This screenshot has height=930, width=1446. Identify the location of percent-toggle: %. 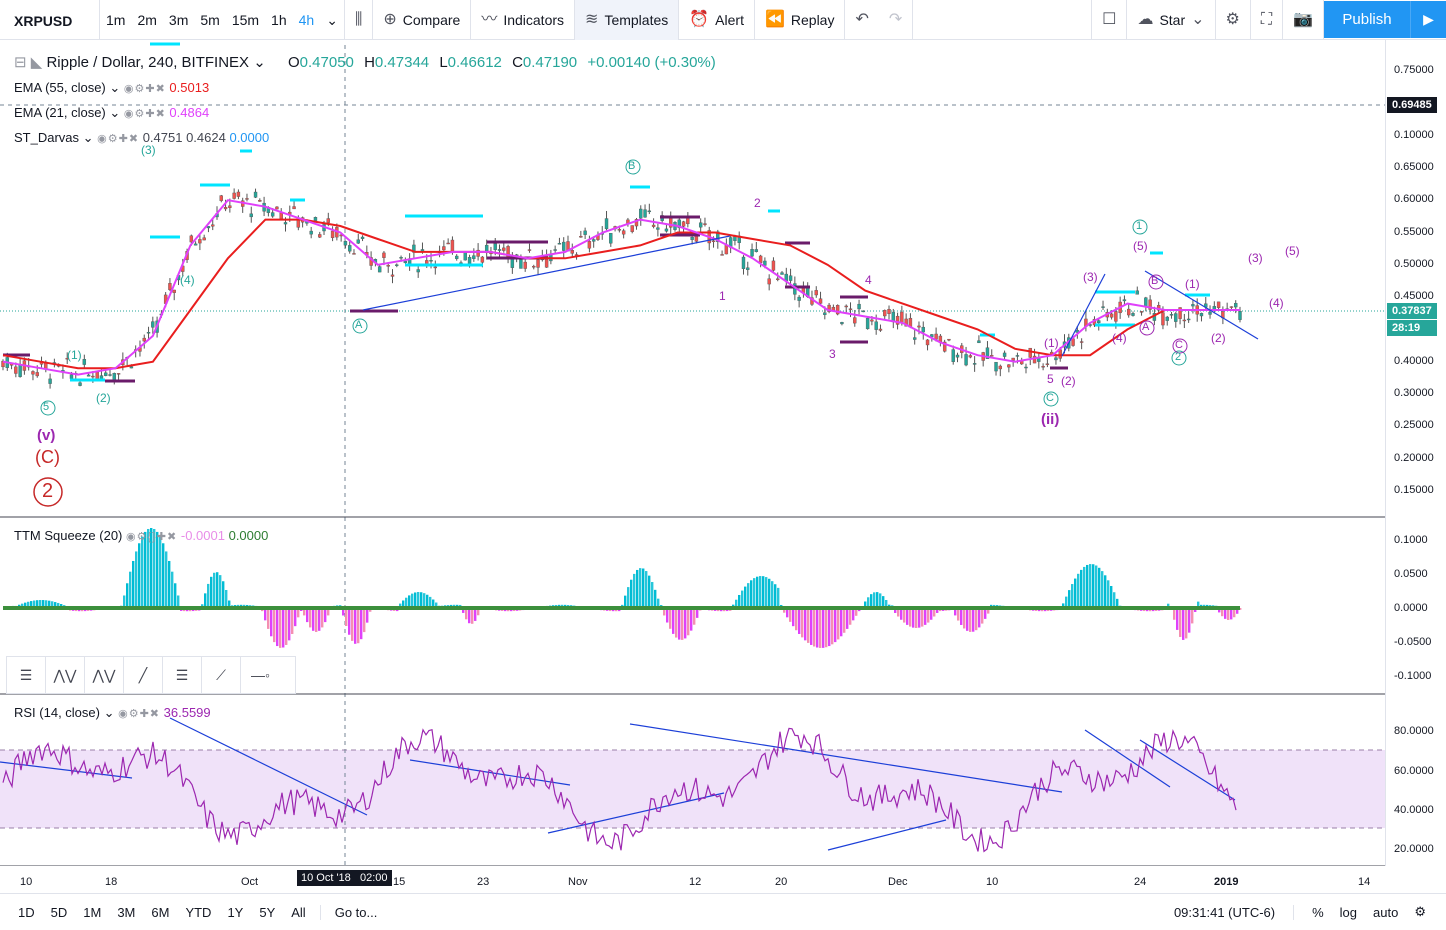
(1318, 912).